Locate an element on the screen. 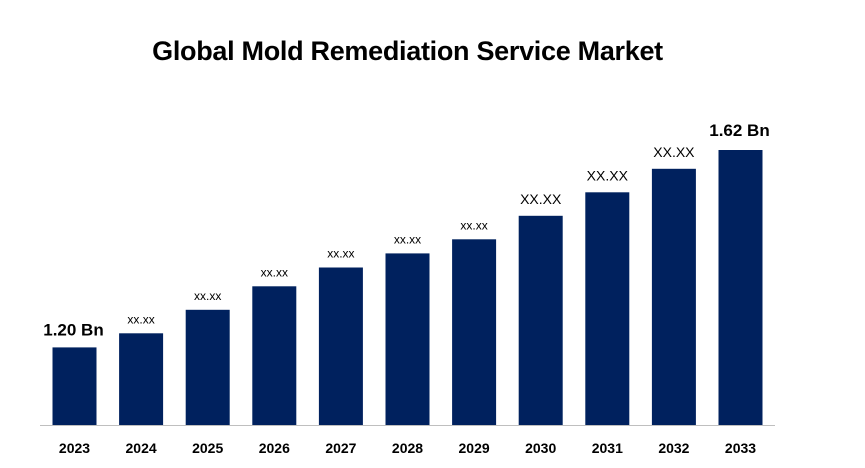 This screenshot has height=468, width=865. bar-2024 is located at coordinates (141, 379).